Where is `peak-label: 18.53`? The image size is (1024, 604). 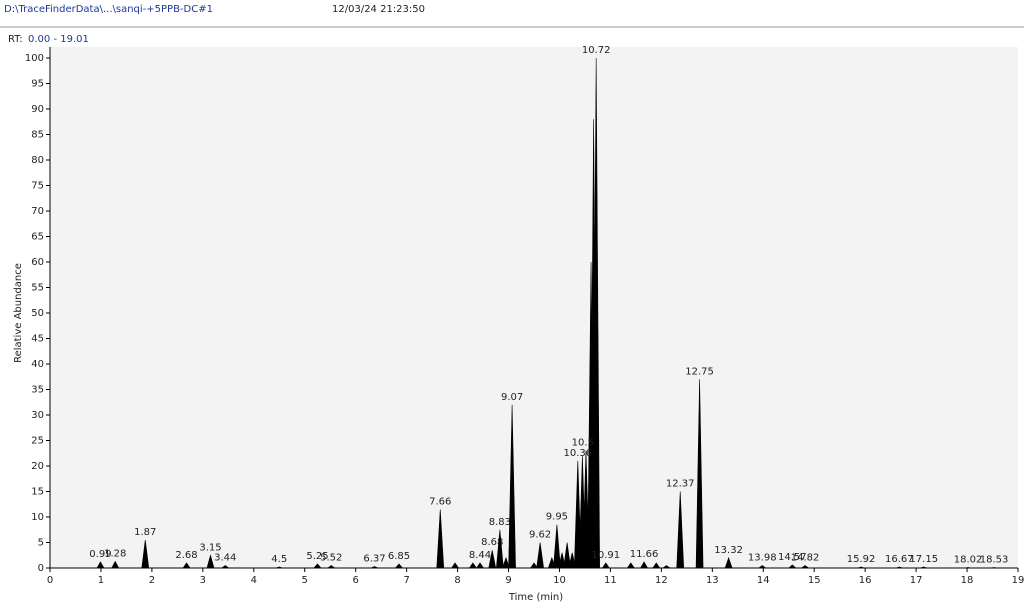
peak-label: 18.53 is located at coordinates (994, 559).